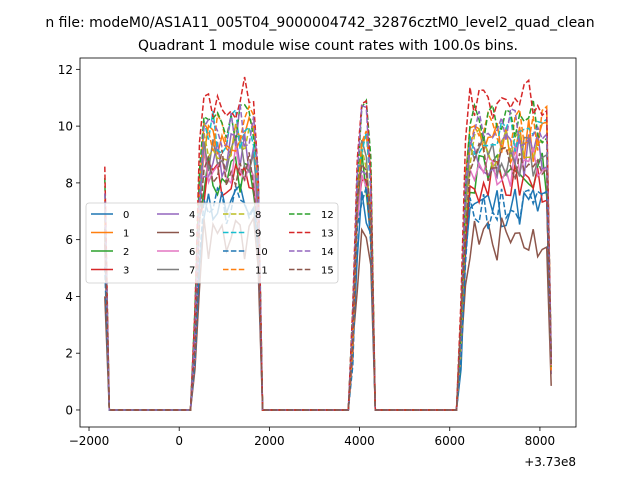  I want to click on x-tick-label: 0, so click(179, 441).